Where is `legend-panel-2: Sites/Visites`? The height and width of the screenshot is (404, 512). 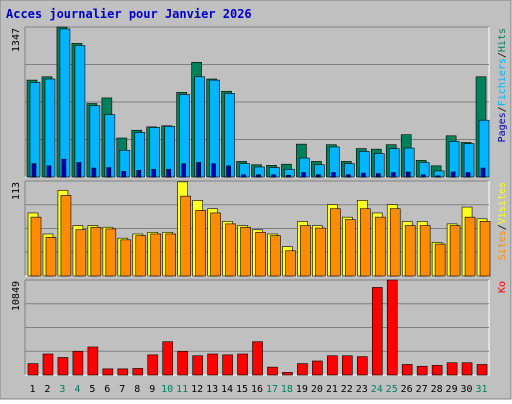
legend-panel-2: Sites/Visites is located at coordinates (502, 221).